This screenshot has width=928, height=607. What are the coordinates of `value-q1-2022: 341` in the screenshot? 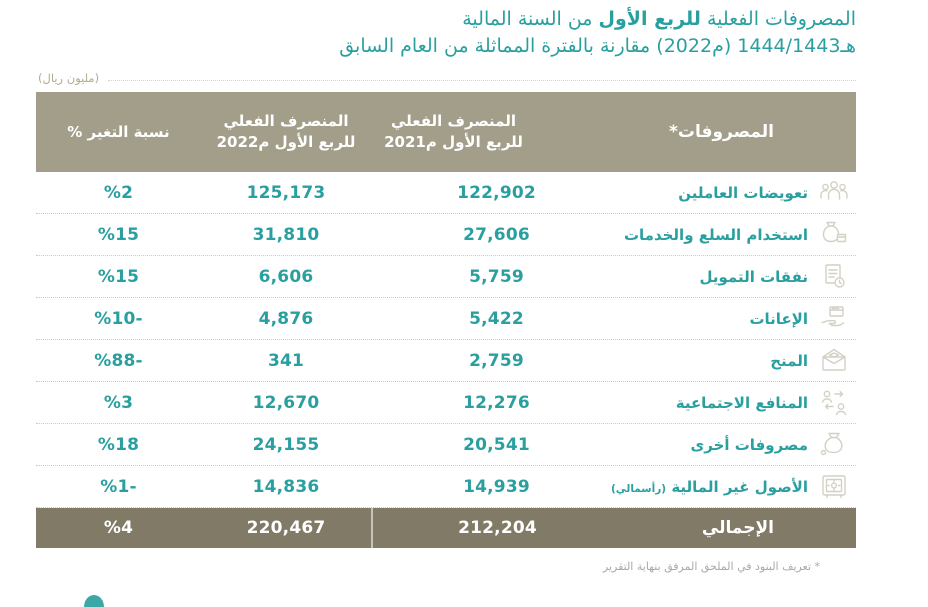 It's located at (286, 360).